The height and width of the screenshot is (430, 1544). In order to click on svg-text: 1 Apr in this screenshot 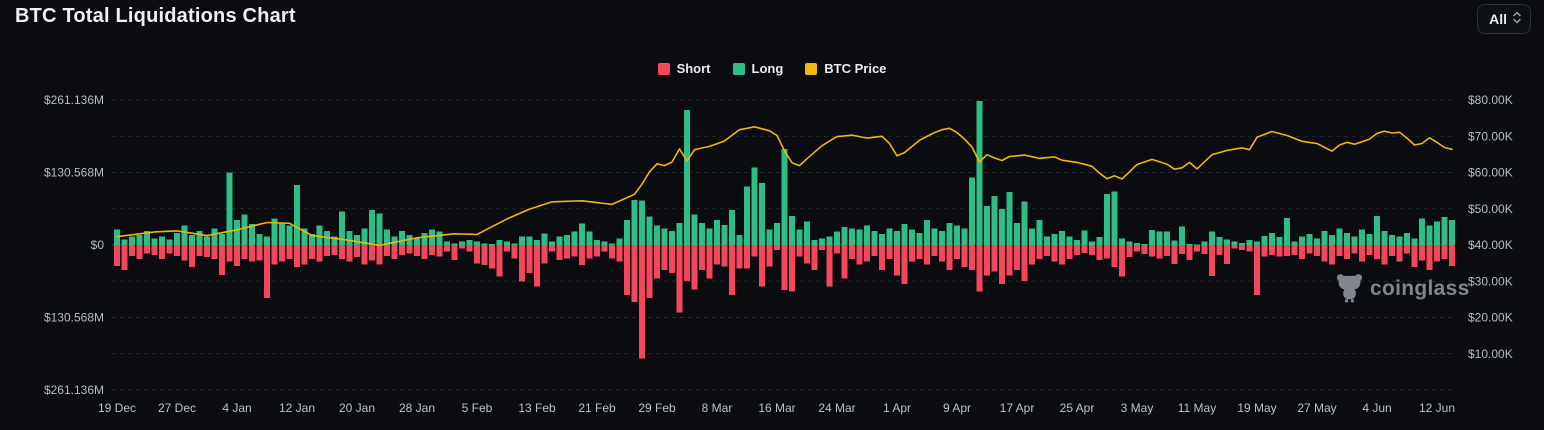, I will do `click(897, 408)`.